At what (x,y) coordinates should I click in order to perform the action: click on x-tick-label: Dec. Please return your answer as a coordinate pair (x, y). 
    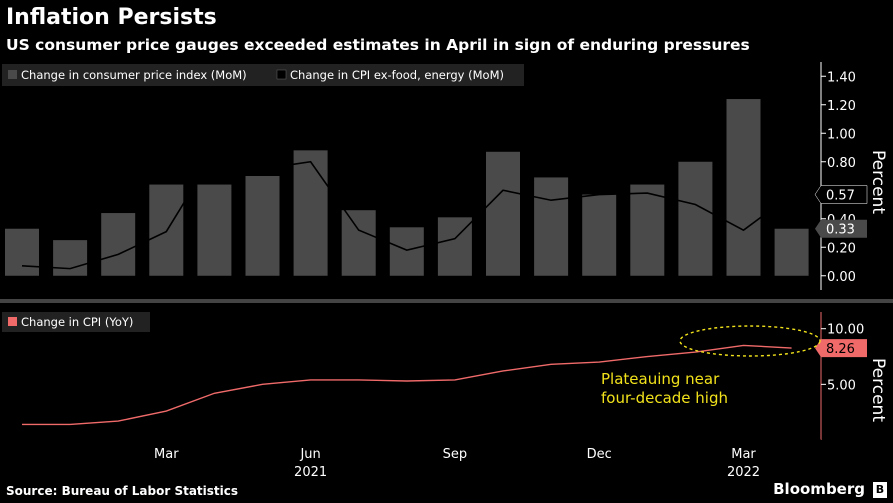
    Looking at the image, I should click on (599, 454).